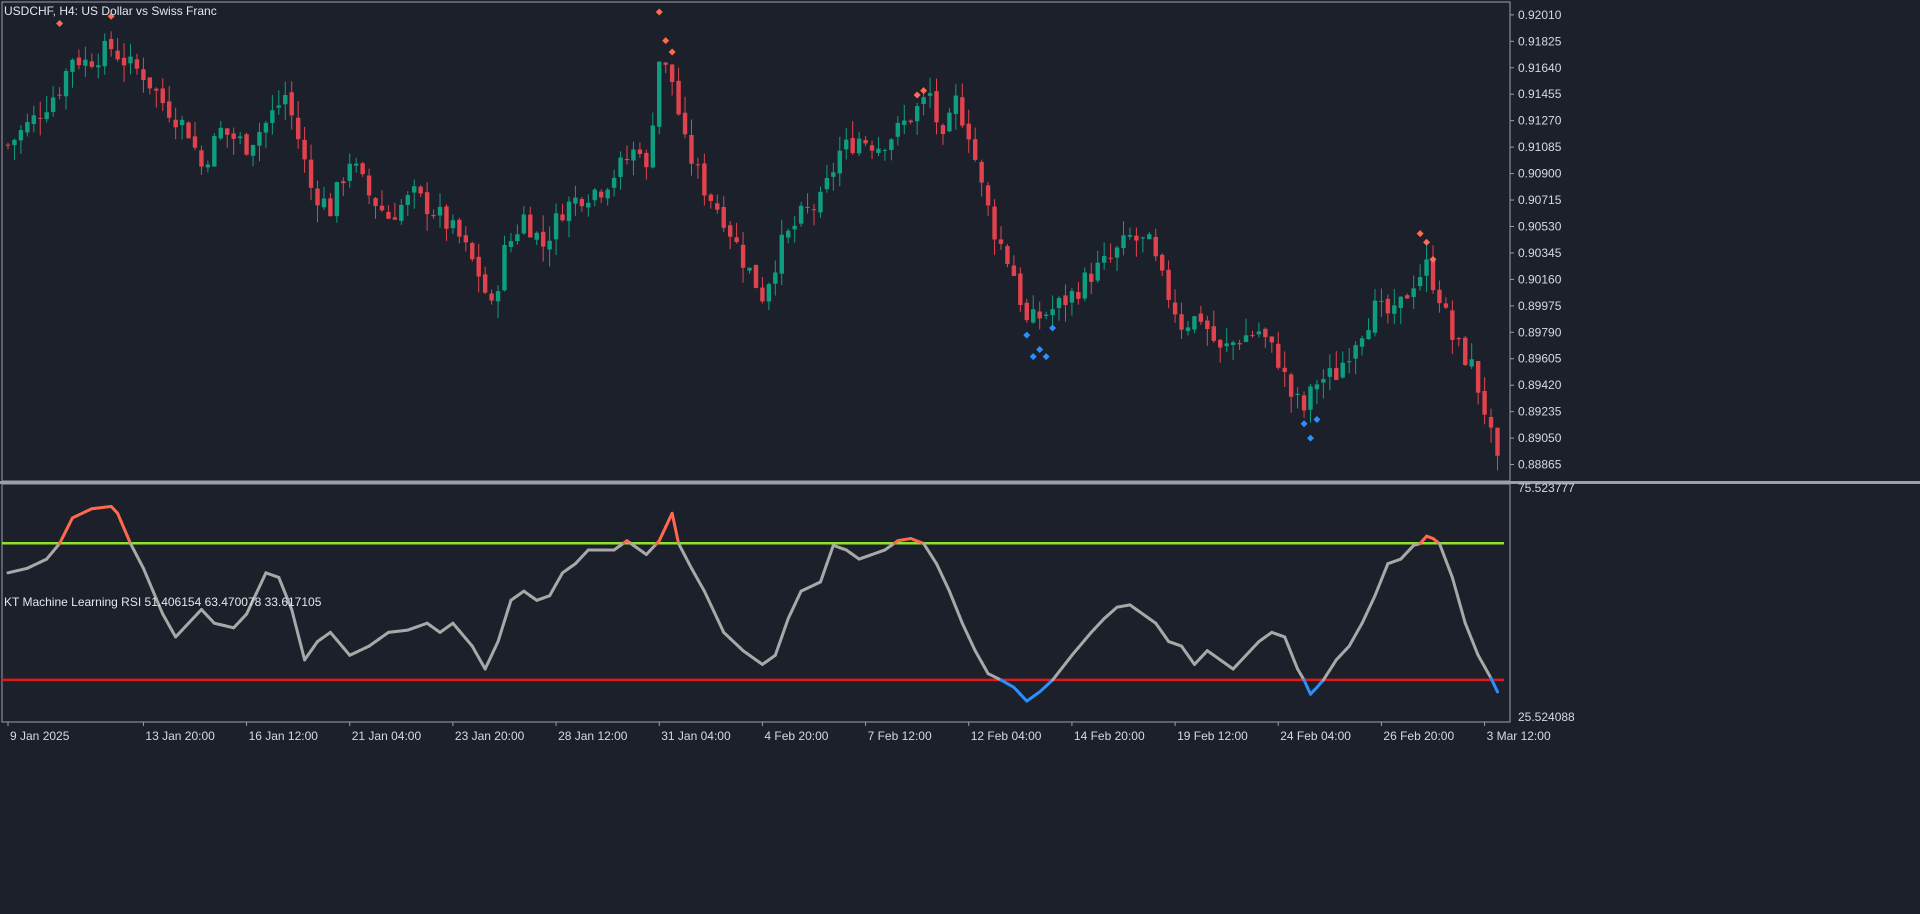  I want to click on price-tick-label: 0.90530, so click(1540, 226).